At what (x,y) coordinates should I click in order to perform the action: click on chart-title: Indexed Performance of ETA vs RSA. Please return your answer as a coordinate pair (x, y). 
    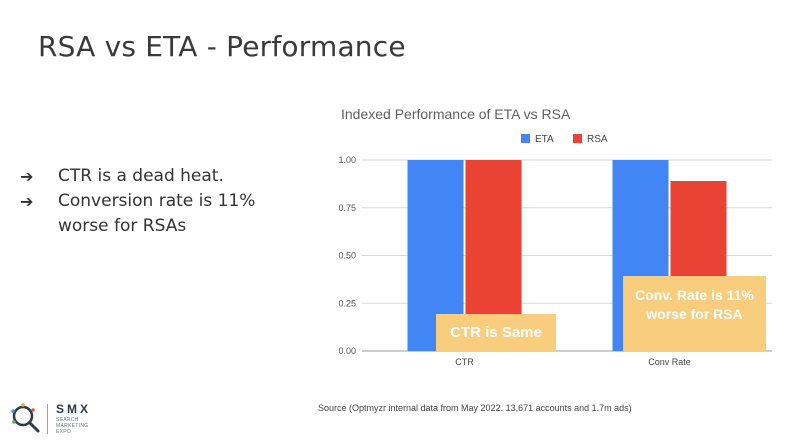
    Looking at the image, I should click on (456, 114).